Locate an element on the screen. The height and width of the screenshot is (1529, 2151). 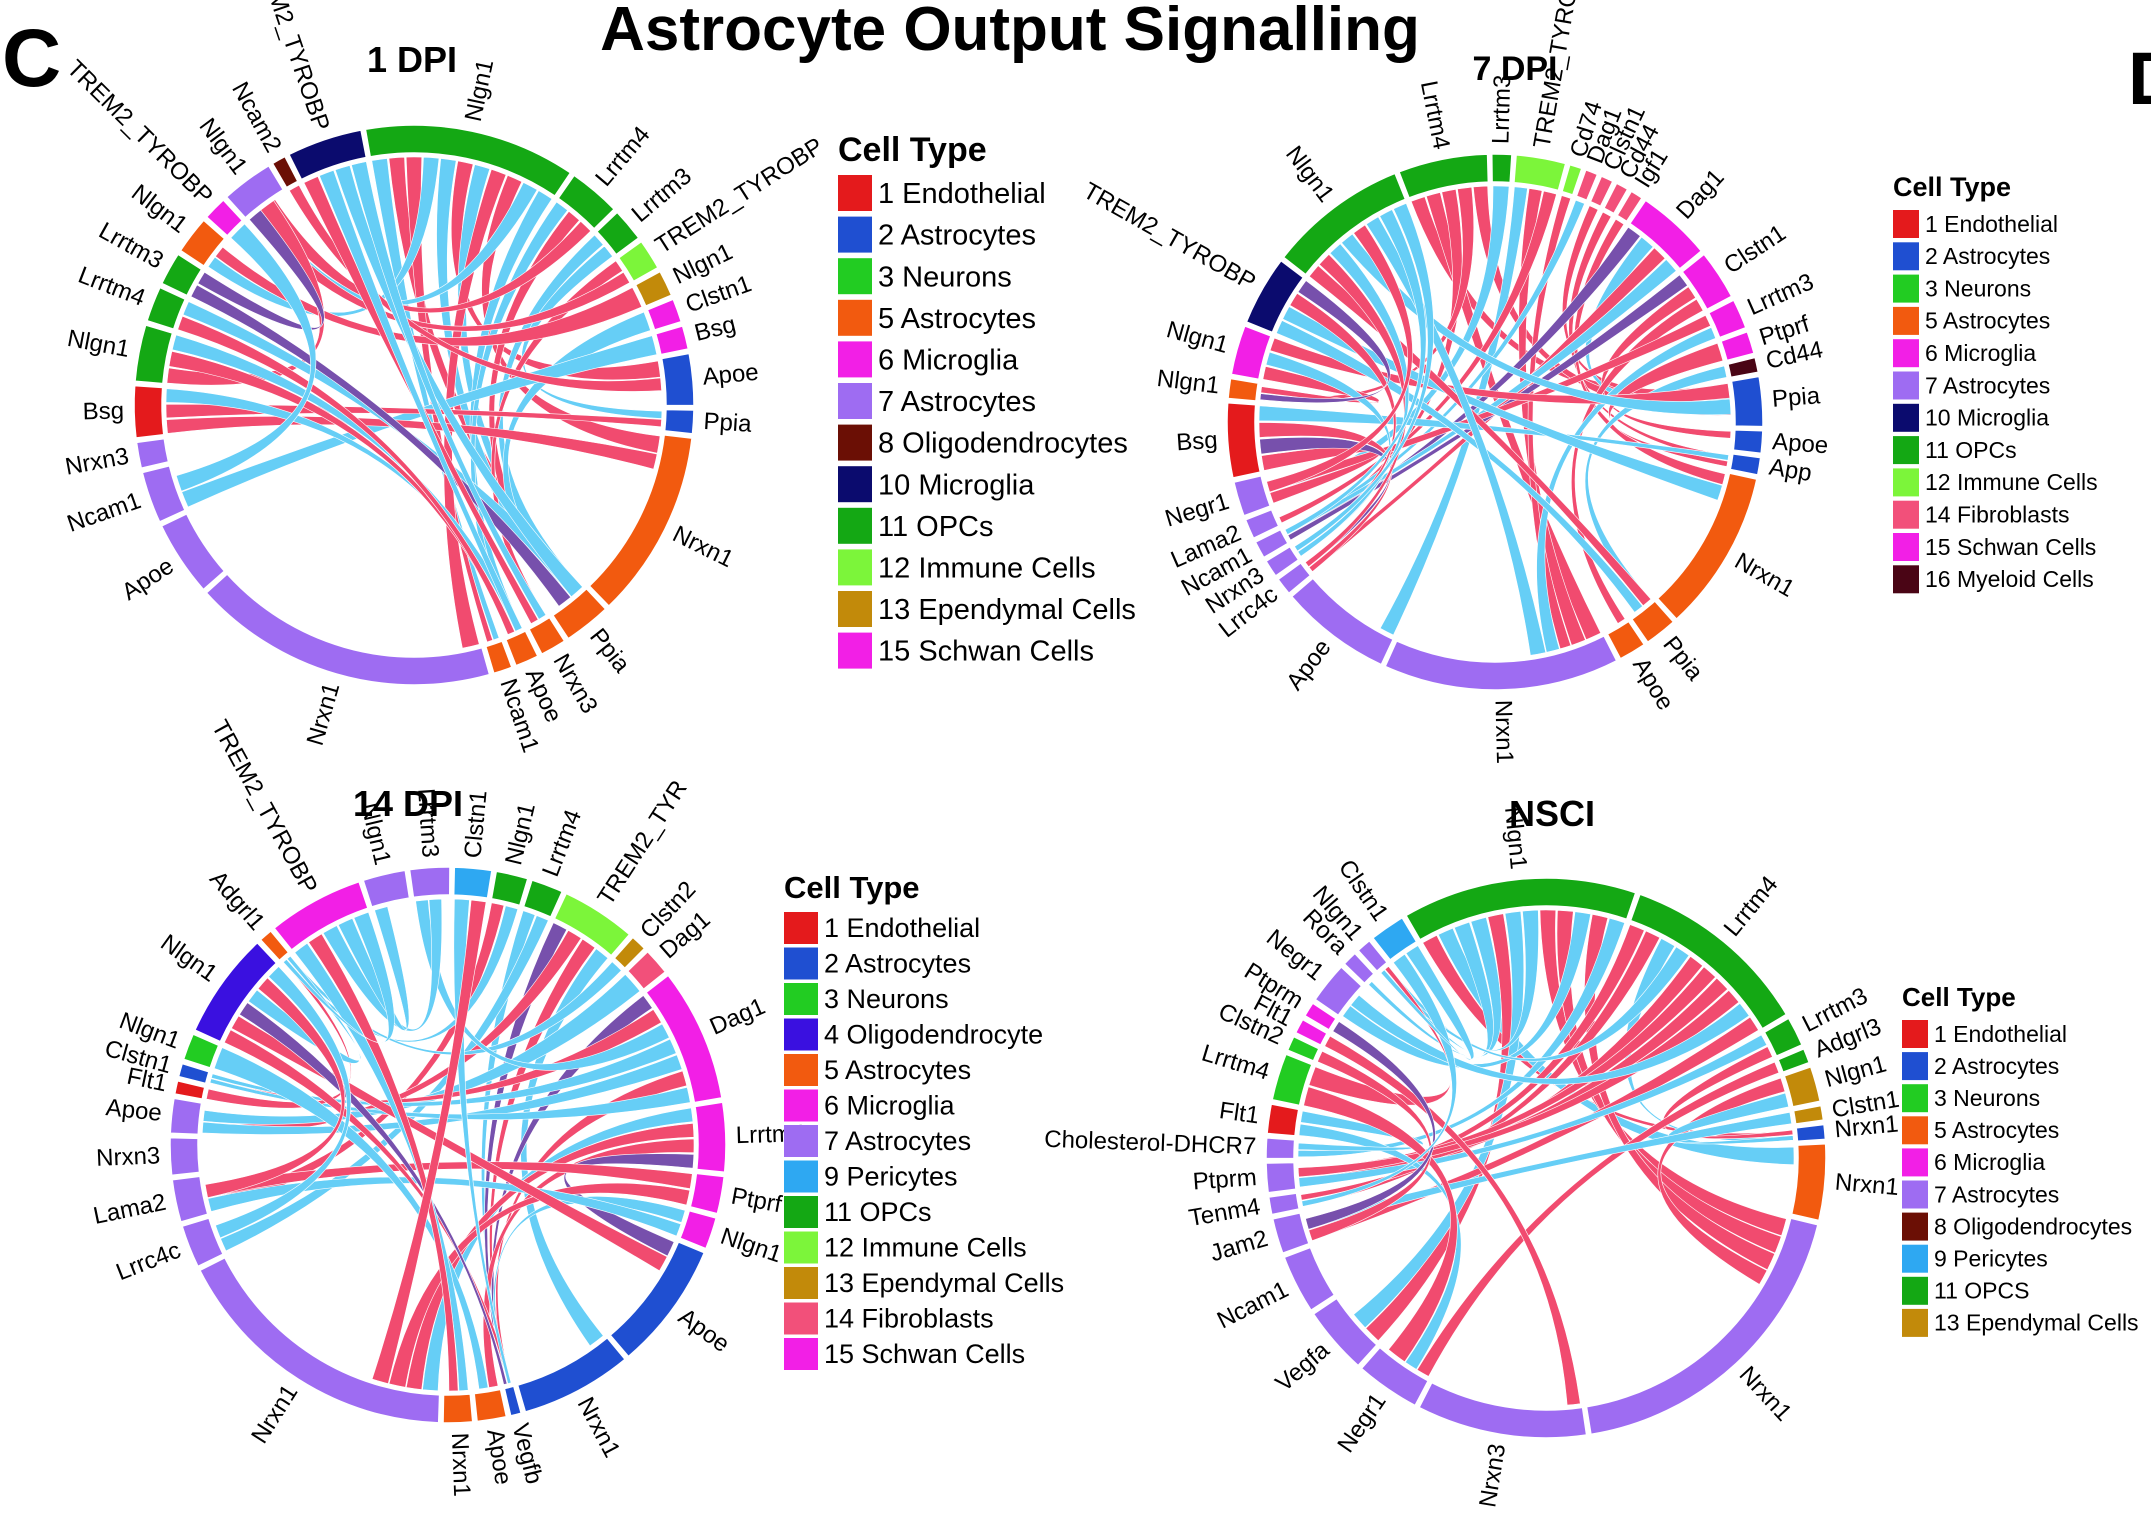
legend-item: 15 Schwan Cells is located at coordinates (2010, 547).